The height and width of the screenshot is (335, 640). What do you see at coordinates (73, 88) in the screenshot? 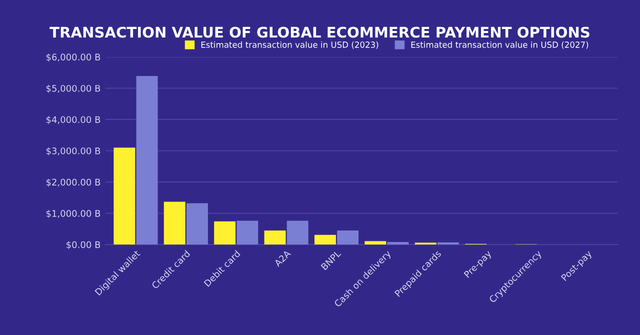
I see `y-tick-label: $5,000.00 B` at bounding box center [73, 88].